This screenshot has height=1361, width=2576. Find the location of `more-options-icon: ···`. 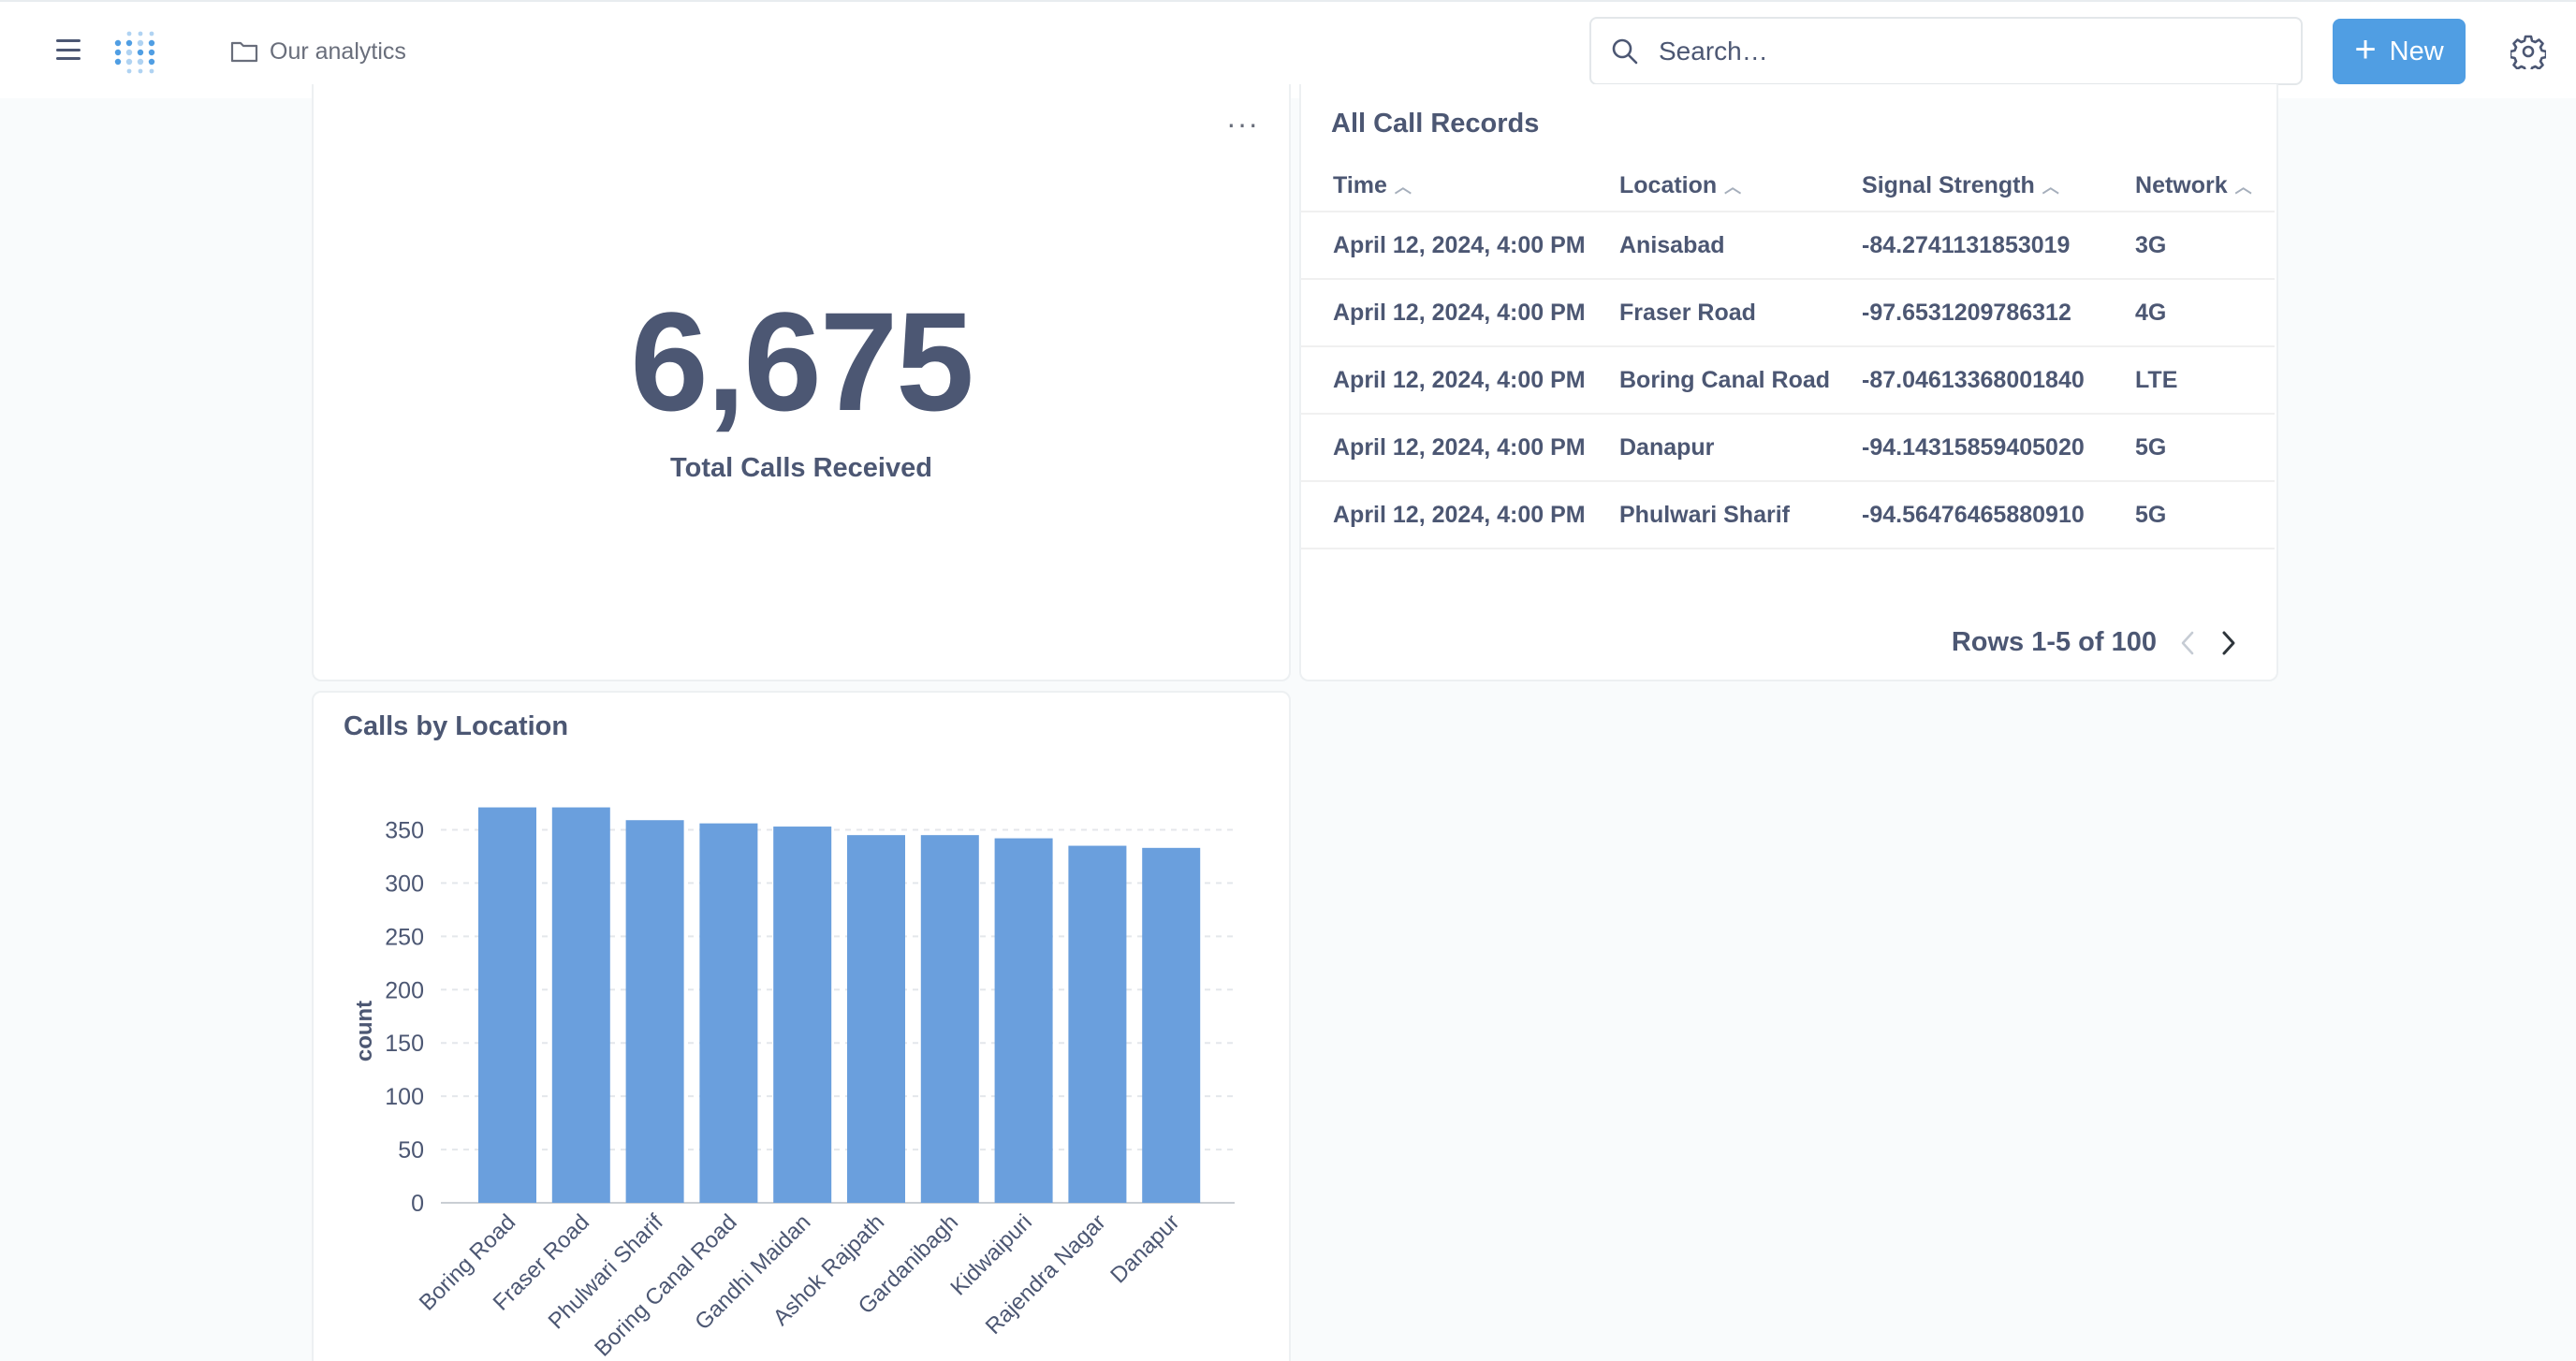

more-options-icon: ··· is located at coordinates (1242, 124).